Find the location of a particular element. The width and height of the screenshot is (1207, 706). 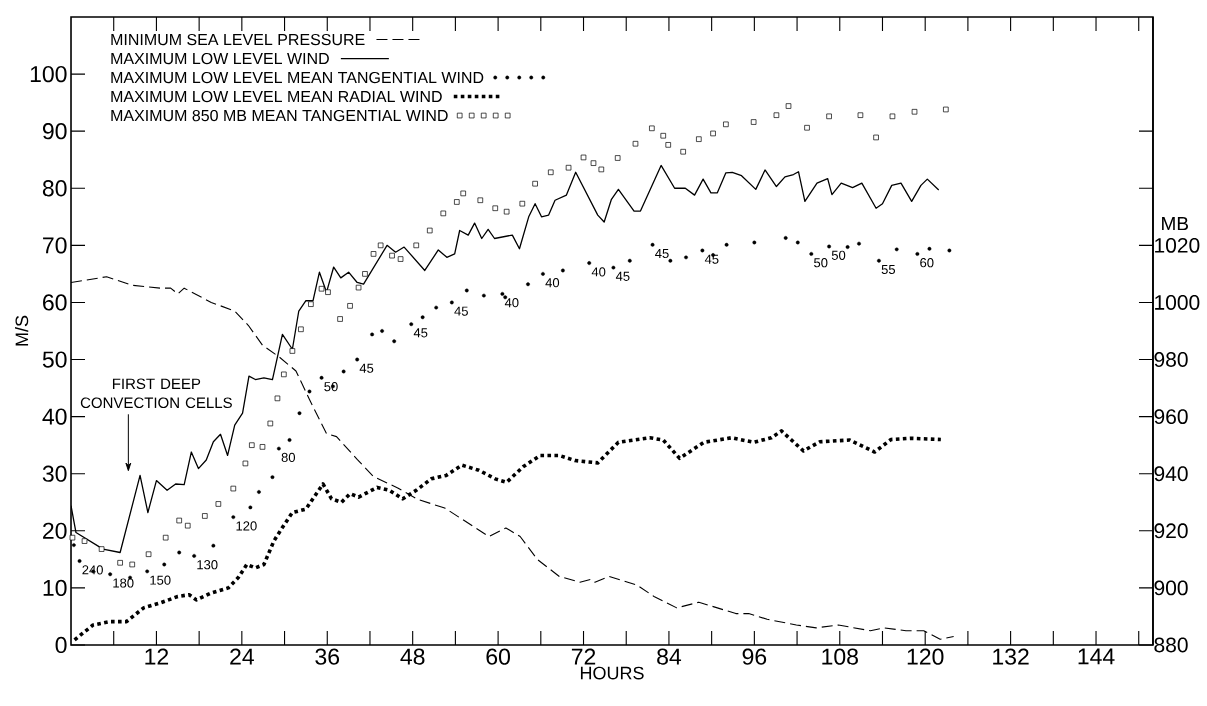

y2-tick-label: 1000 is located at coordinates (1177, 302).